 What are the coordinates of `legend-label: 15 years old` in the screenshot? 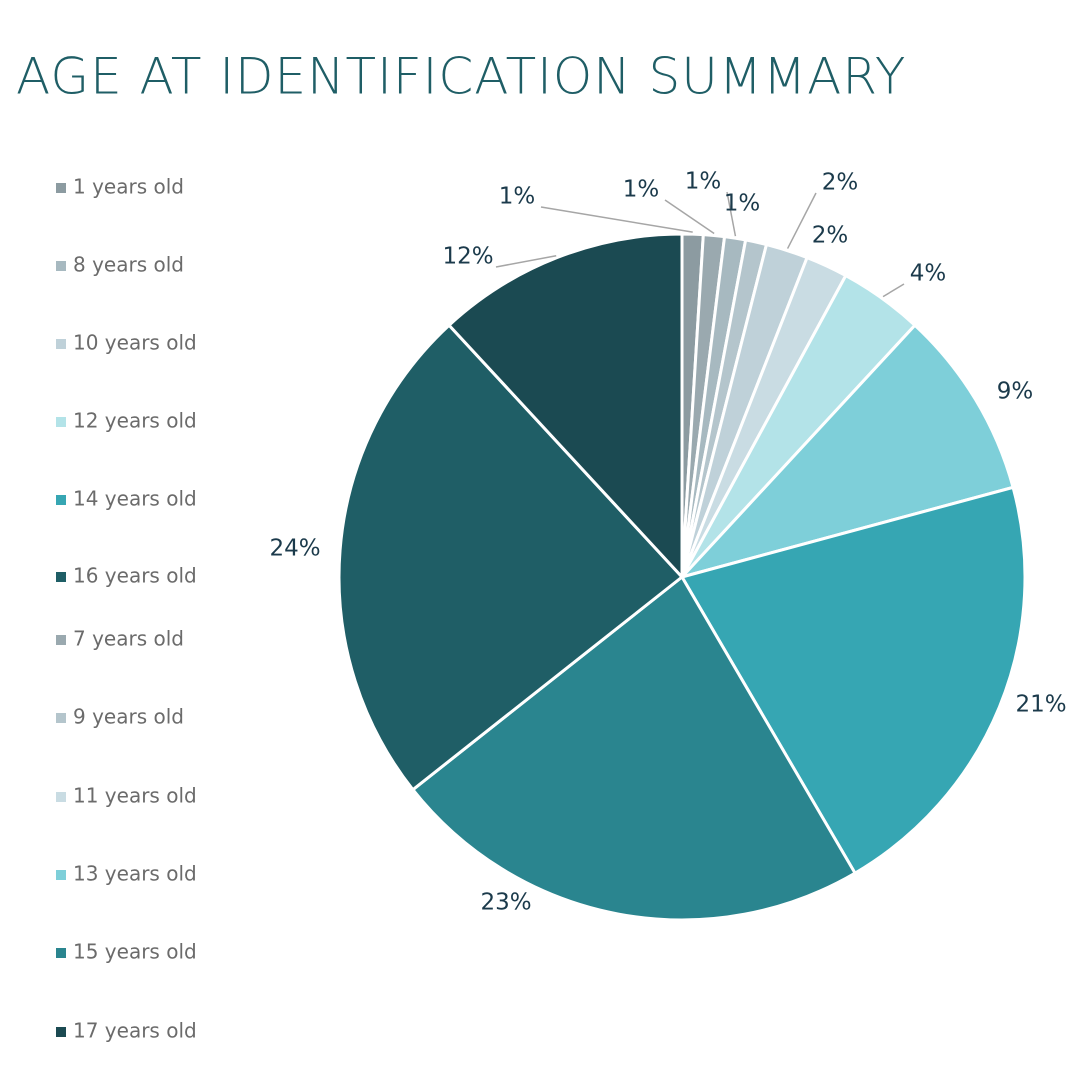 It's located at (135, 952).